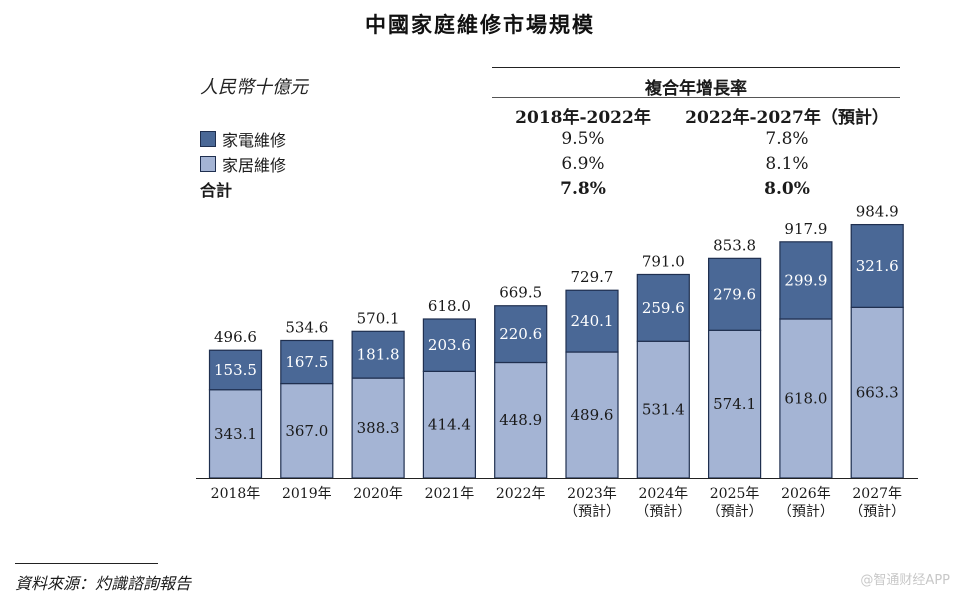 This screenshot has width=960, height=597. Describe the element at coordinates (307, 494) in the screenshot. I see `tick-label-1: 2019年` at that location.